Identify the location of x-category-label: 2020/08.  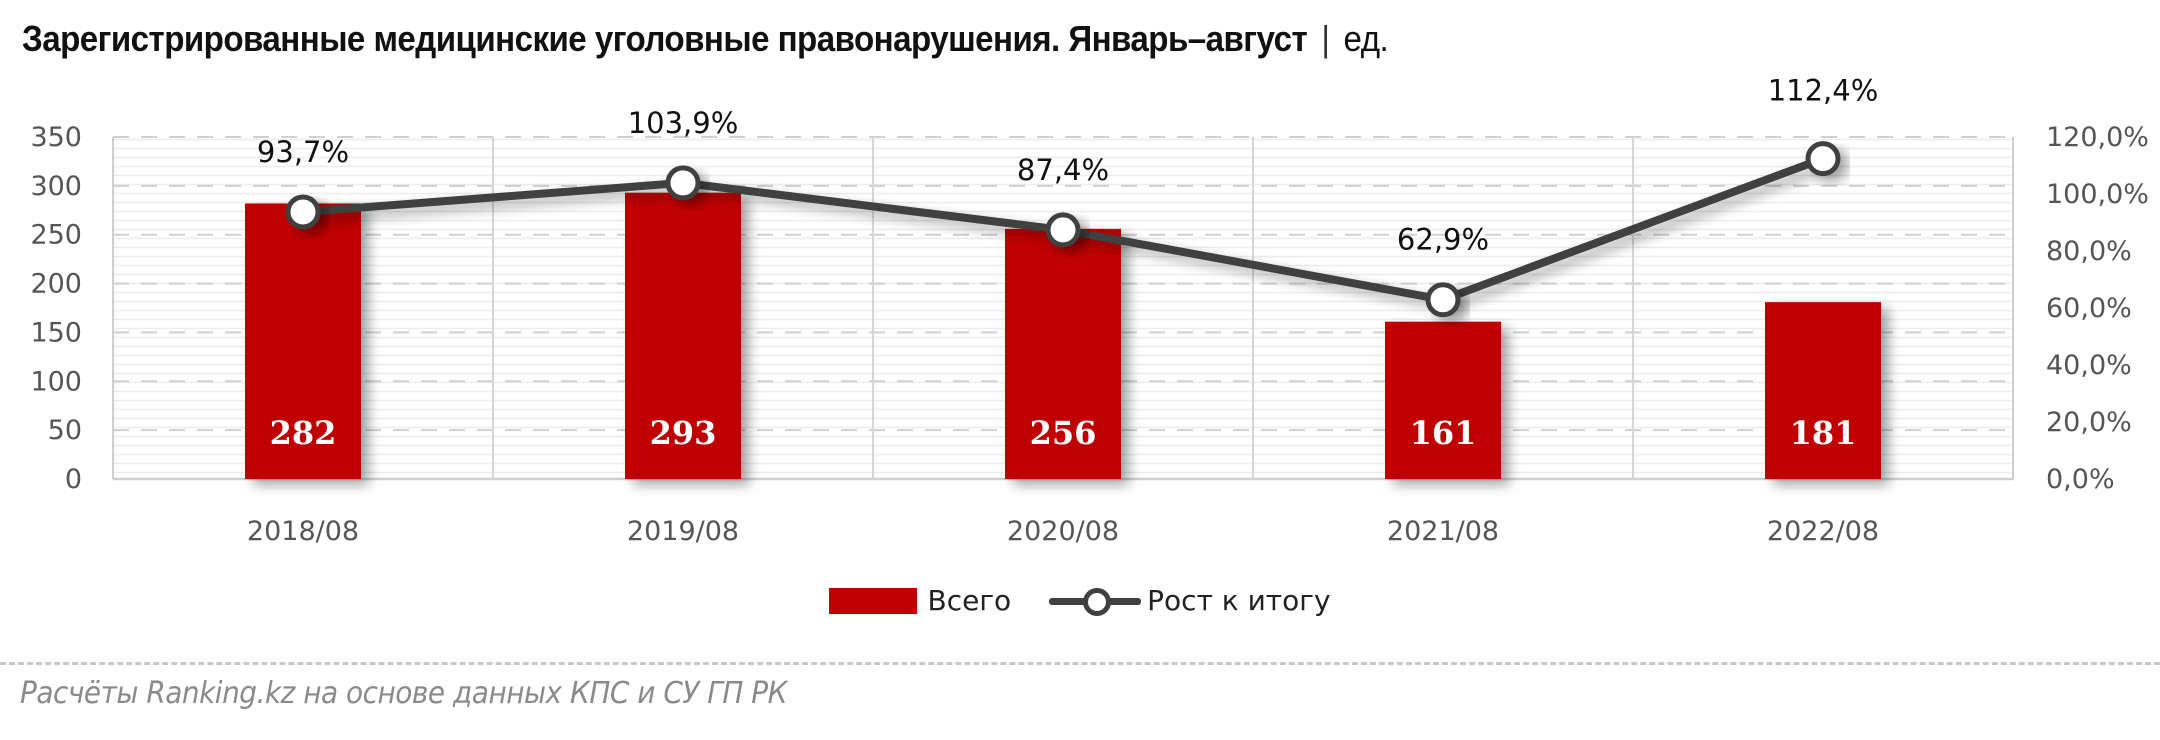
(1063, 531).